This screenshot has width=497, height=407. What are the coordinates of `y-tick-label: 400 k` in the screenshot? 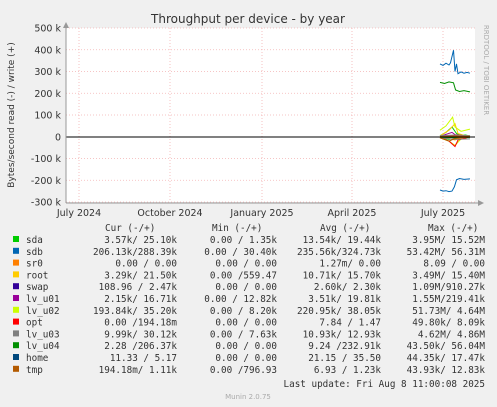 It's located at (47, 50).